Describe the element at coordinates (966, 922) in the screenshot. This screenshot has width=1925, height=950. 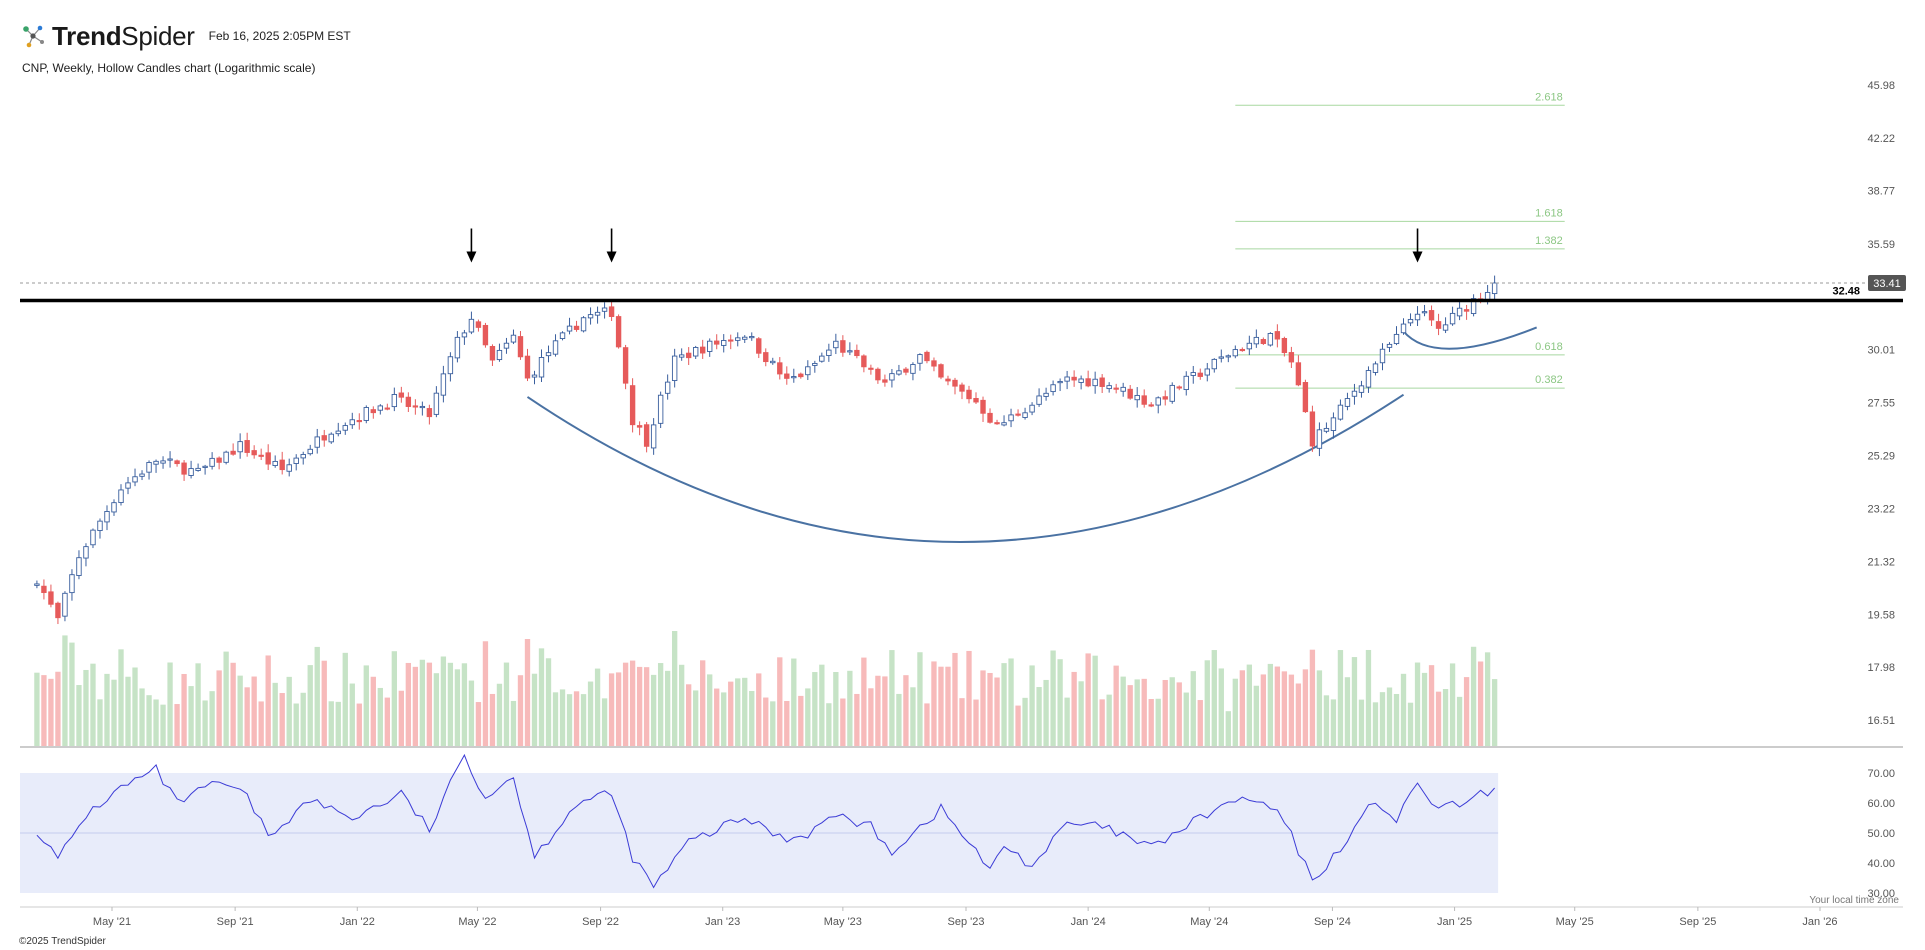
I see `time-tick-label: Sep '23` at that location.